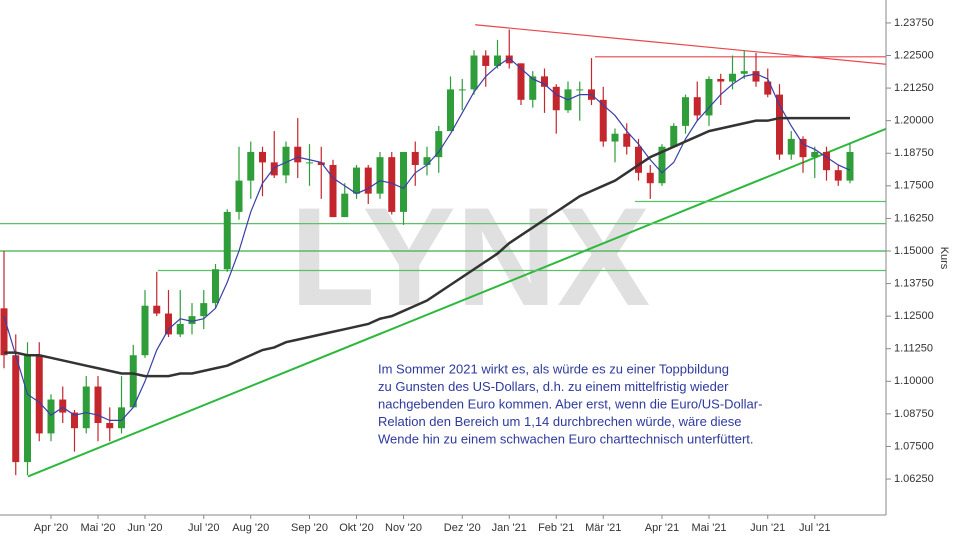 The height and width of the screenshot is (540, 960). I want to click on x-tick-label: Jan '21, so click(509, 528).